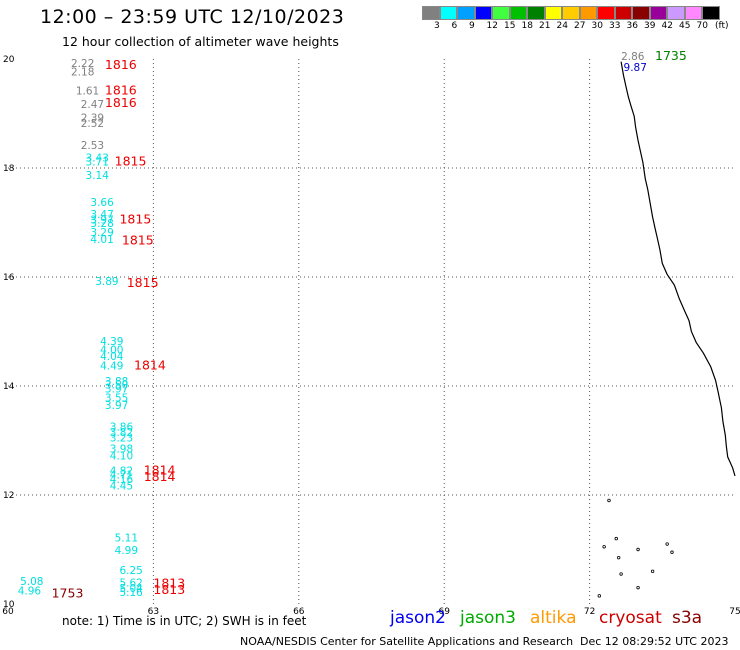 The image size is (740, 650). I want to click on pass-time-label: 1813, so click(169, 589).